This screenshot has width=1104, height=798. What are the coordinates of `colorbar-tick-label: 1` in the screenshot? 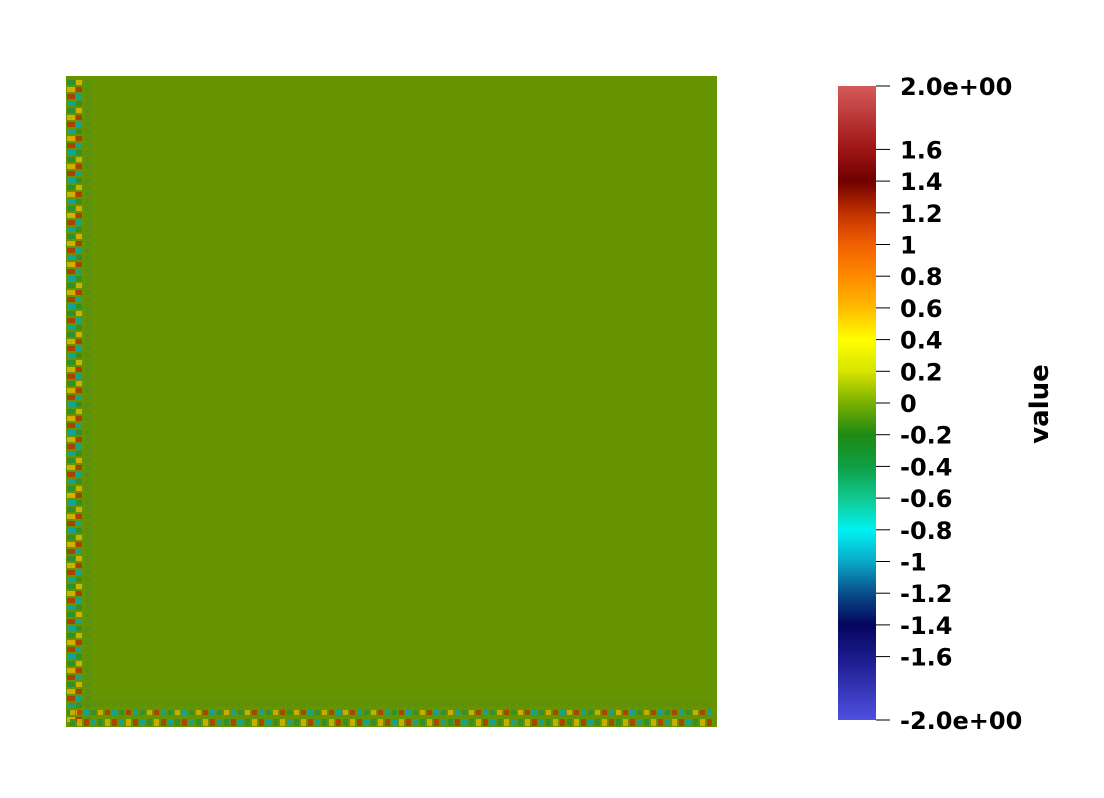 It's located at (908, 246).